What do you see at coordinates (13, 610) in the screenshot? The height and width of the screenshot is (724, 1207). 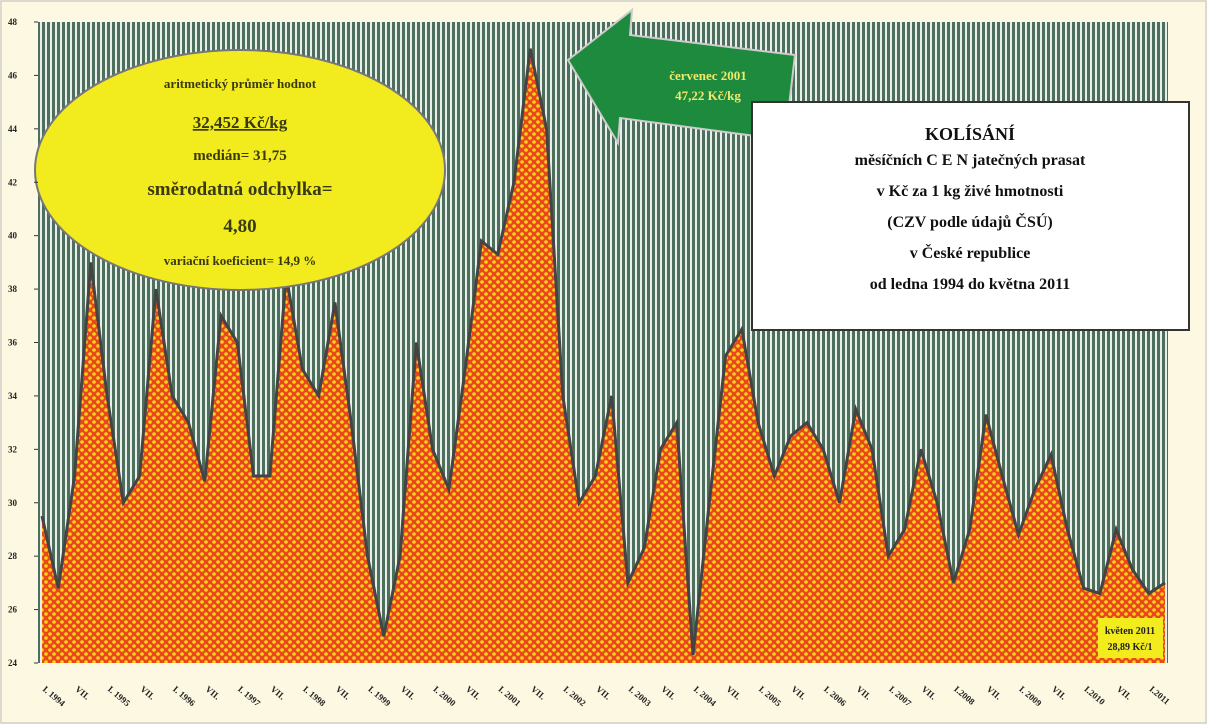 I see `y-tick-label: 26` at bounding box center [13, 610].